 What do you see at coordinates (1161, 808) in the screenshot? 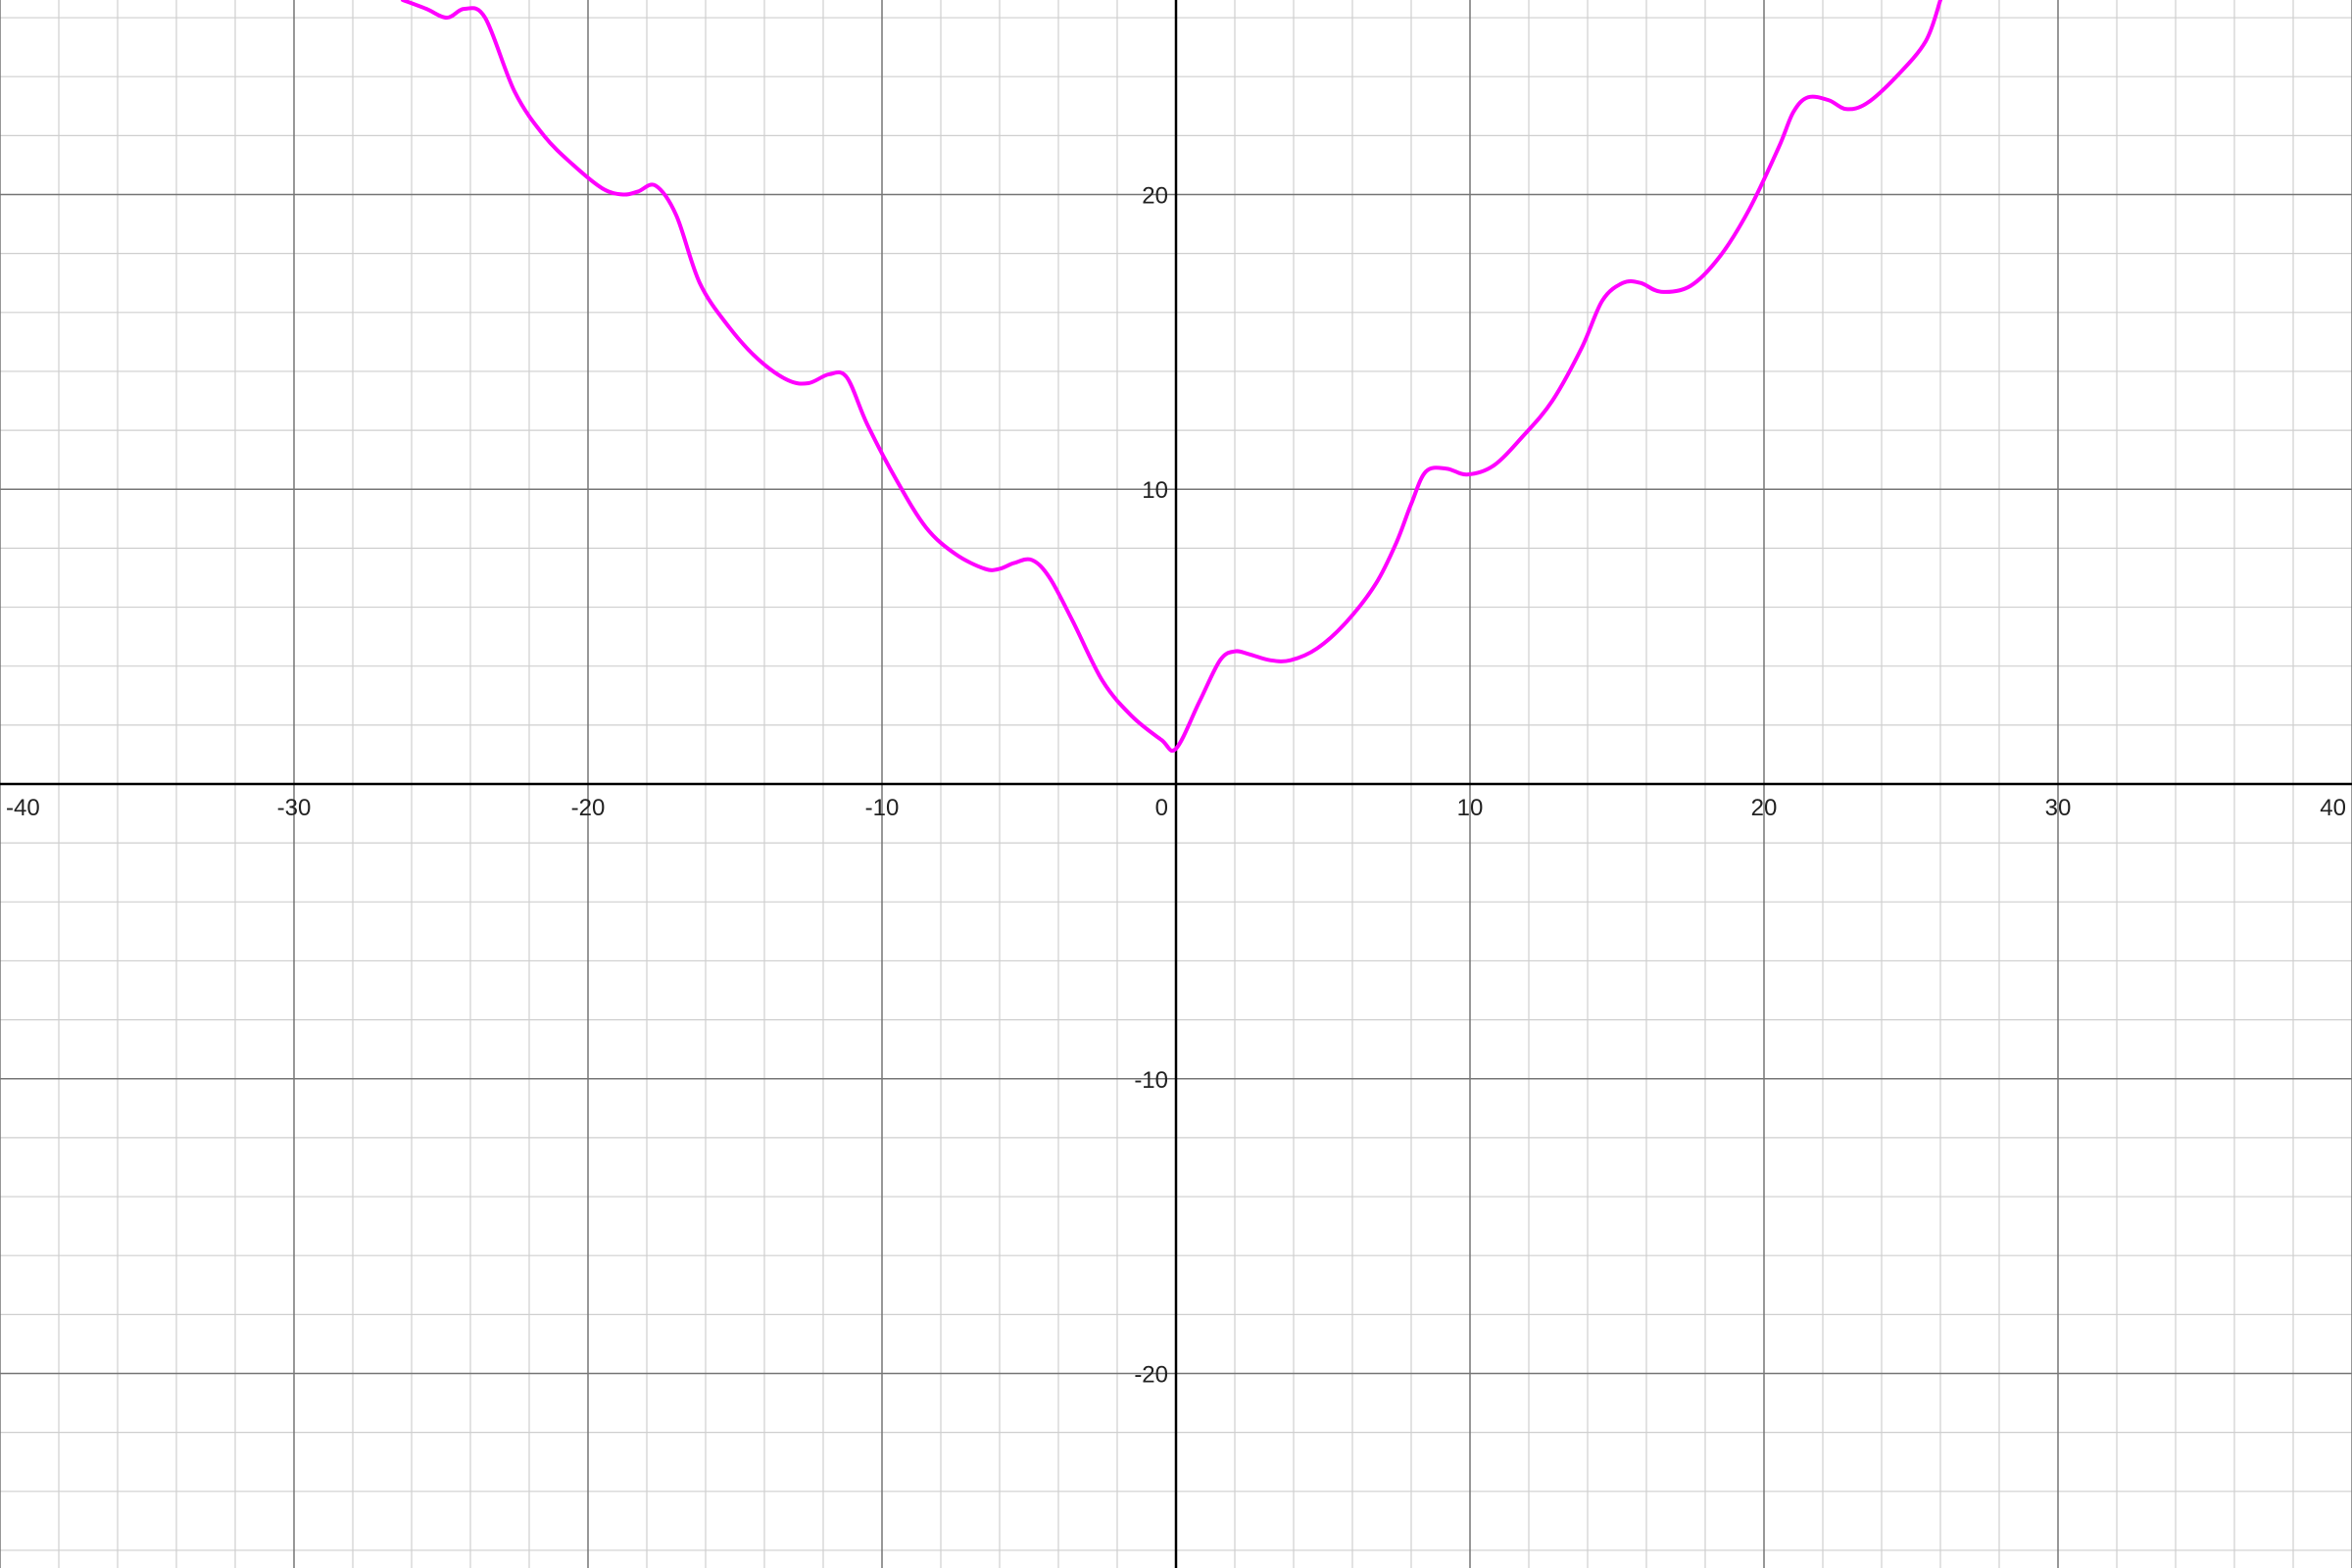
I see `x-tick-label: 0` at bounding box center [1161, 808].